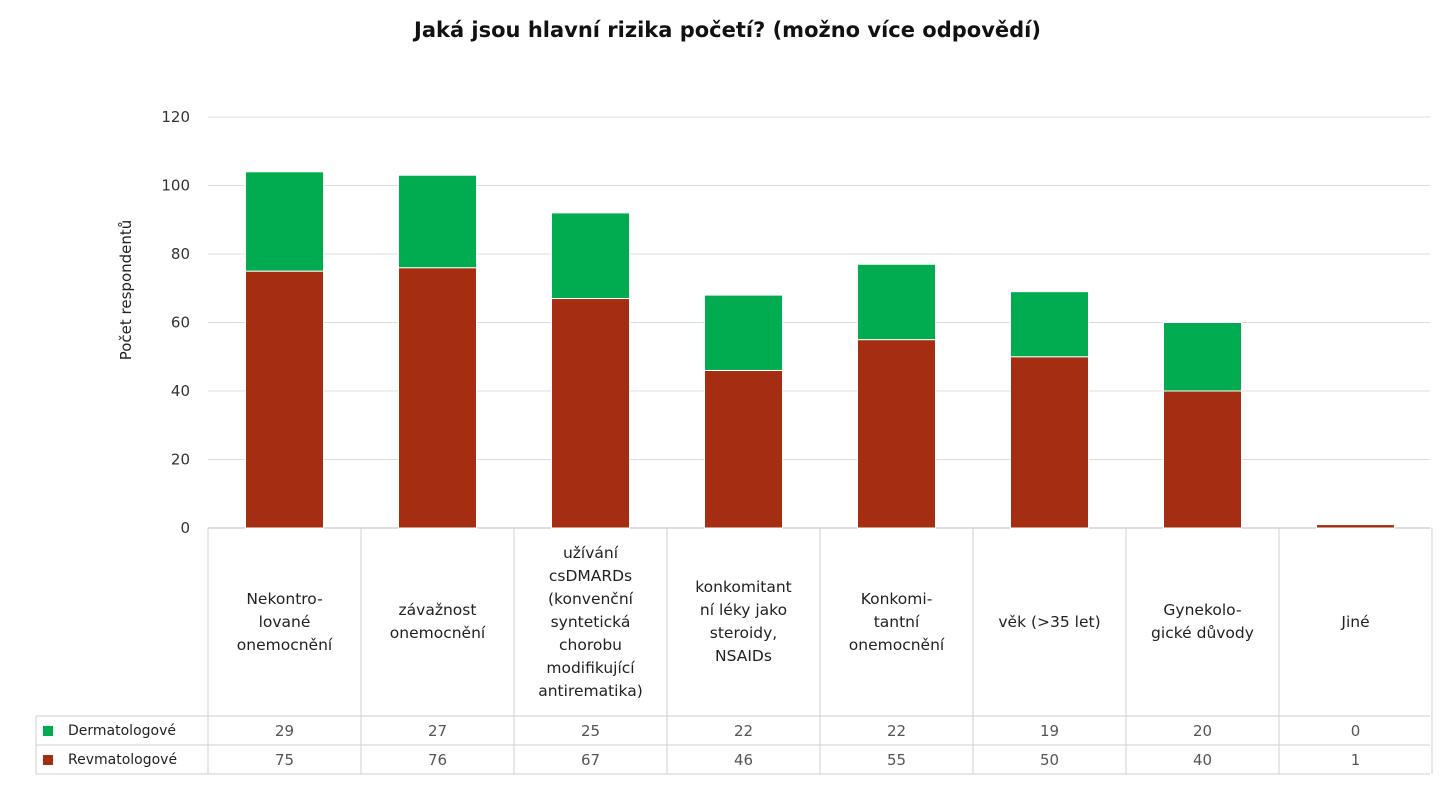 The height and width of the screenshot is (800, 1455). I want to click on y-tick-label: 120, so click(175, 117).